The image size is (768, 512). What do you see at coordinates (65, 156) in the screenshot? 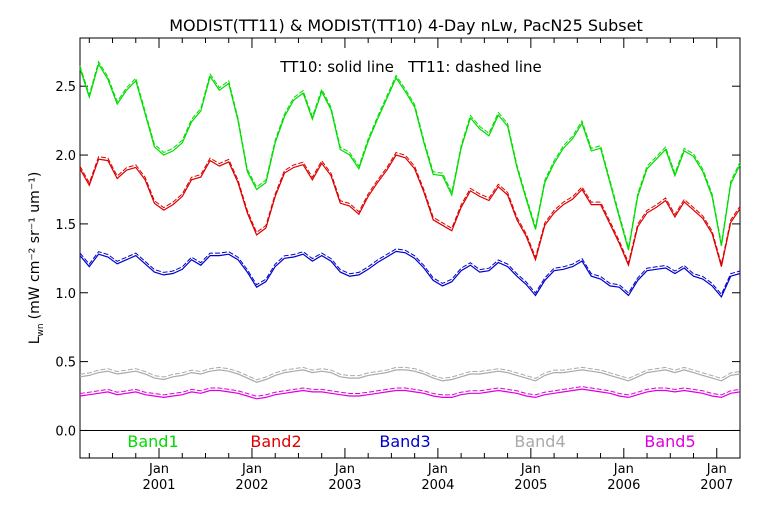
I see `y-tick-label: 2.0` at bounding box center [65, 156].